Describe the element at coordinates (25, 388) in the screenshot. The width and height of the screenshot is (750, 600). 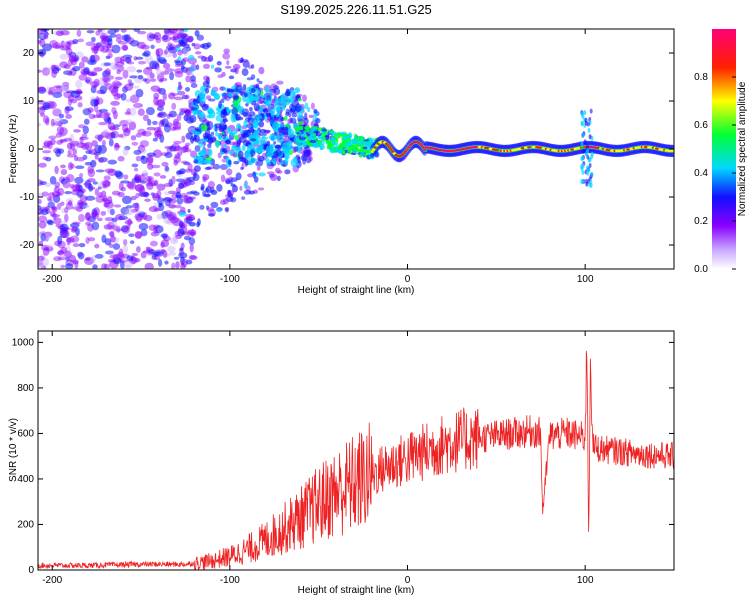
I see `snr-y-tick-label: 800` at that location.